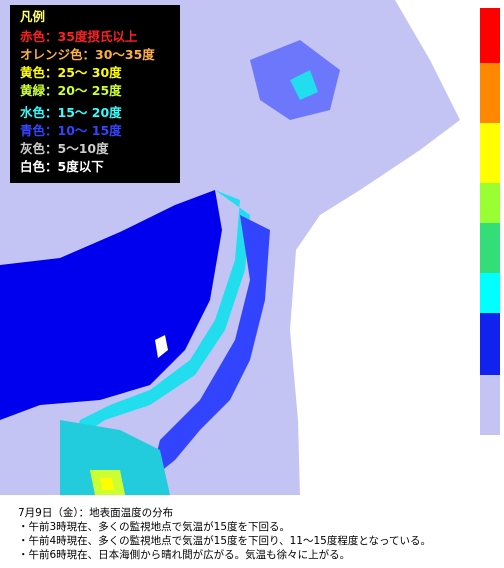 The height and width of the screenshot is (568, 504). What do you see at coordinates (184, 554) in the screenshot?
I see `caption-note: ・午前6時現在、日本海側から晴れ間が広がる。気温も徐々に上がる。` at bounding box center [184, 554].